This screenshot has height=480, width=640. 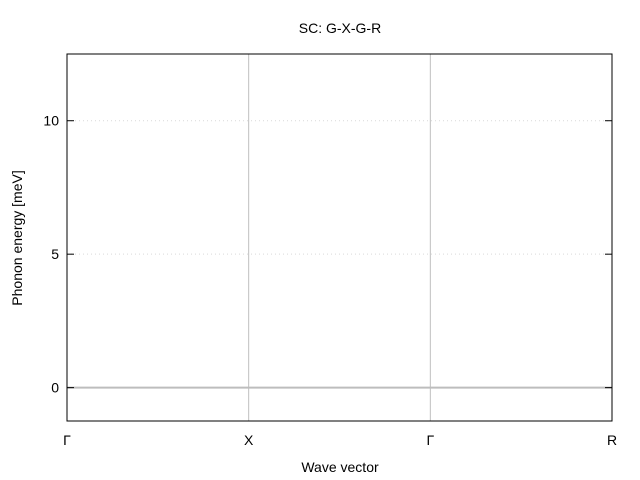 What do you see at coordinates (55, 388) in the screenshot?
I see `y-tick-label: 0` at bounding box center [55, 388].